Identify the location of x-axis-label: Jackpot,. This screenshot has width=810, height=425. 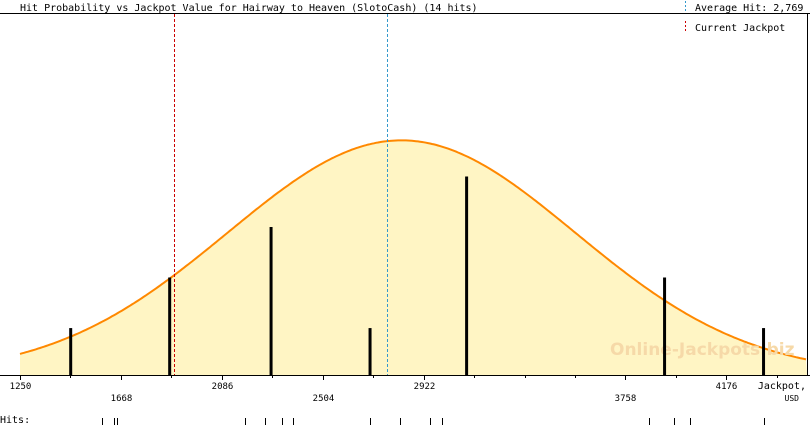
(782, 386).